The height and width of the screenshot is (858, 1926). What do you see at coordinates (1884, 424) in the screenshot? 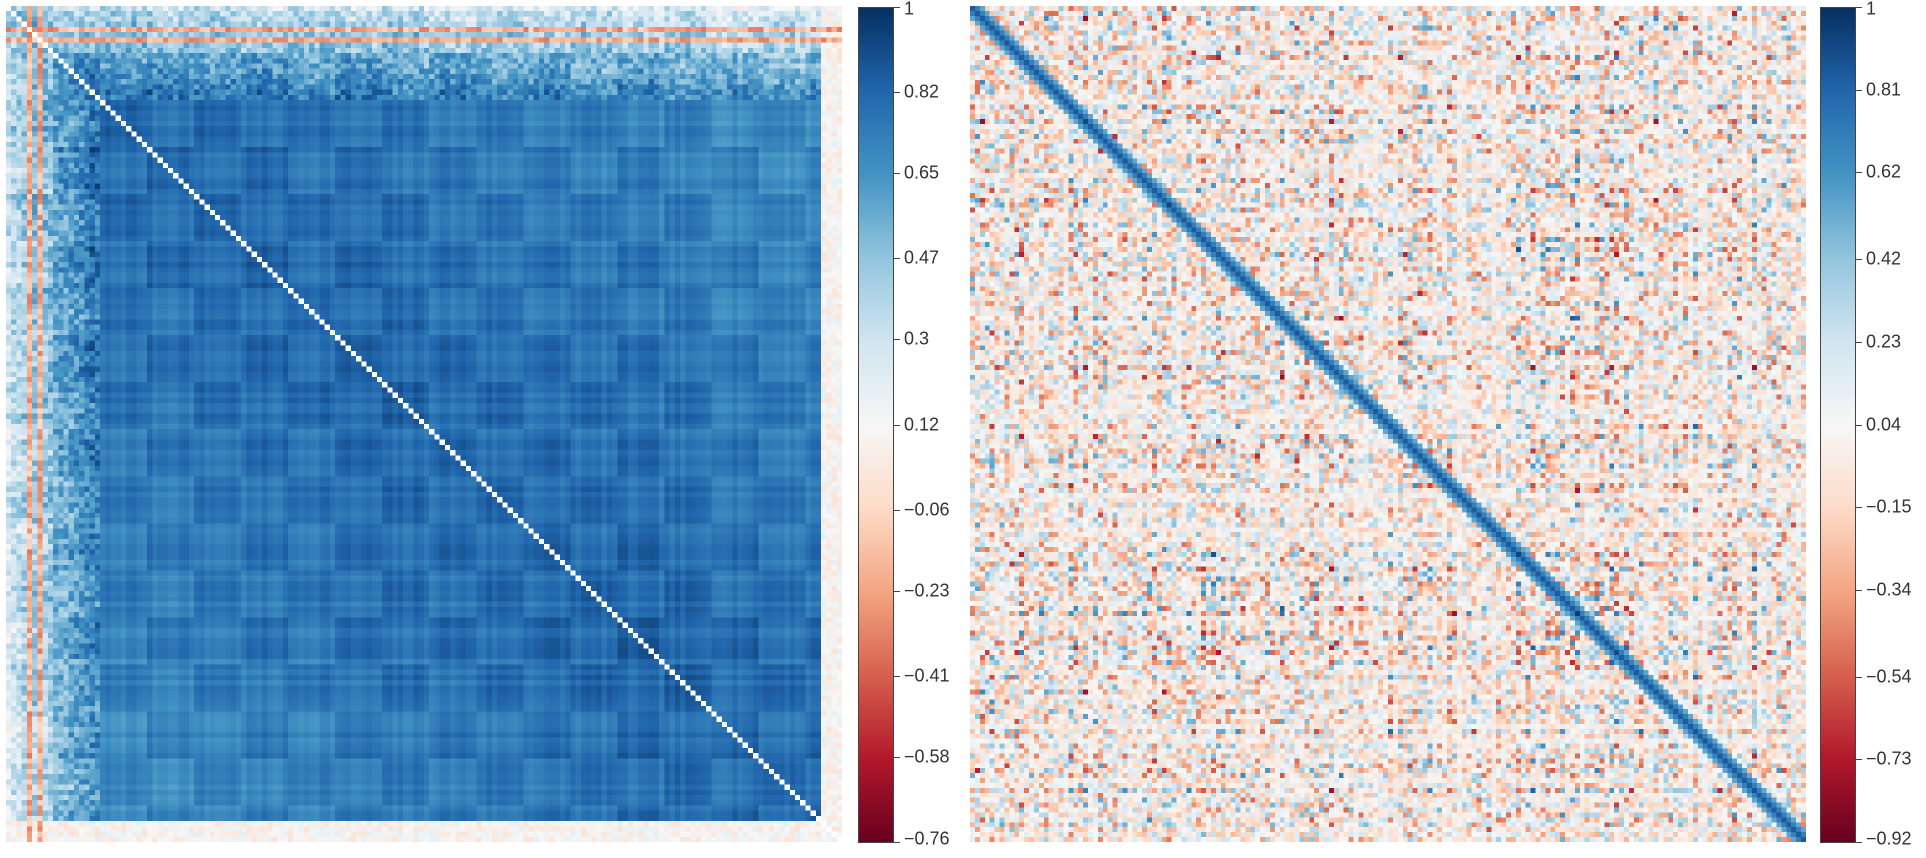
I see `colorbar-tick-label: 0.04` at bounding box center [1884, 424].